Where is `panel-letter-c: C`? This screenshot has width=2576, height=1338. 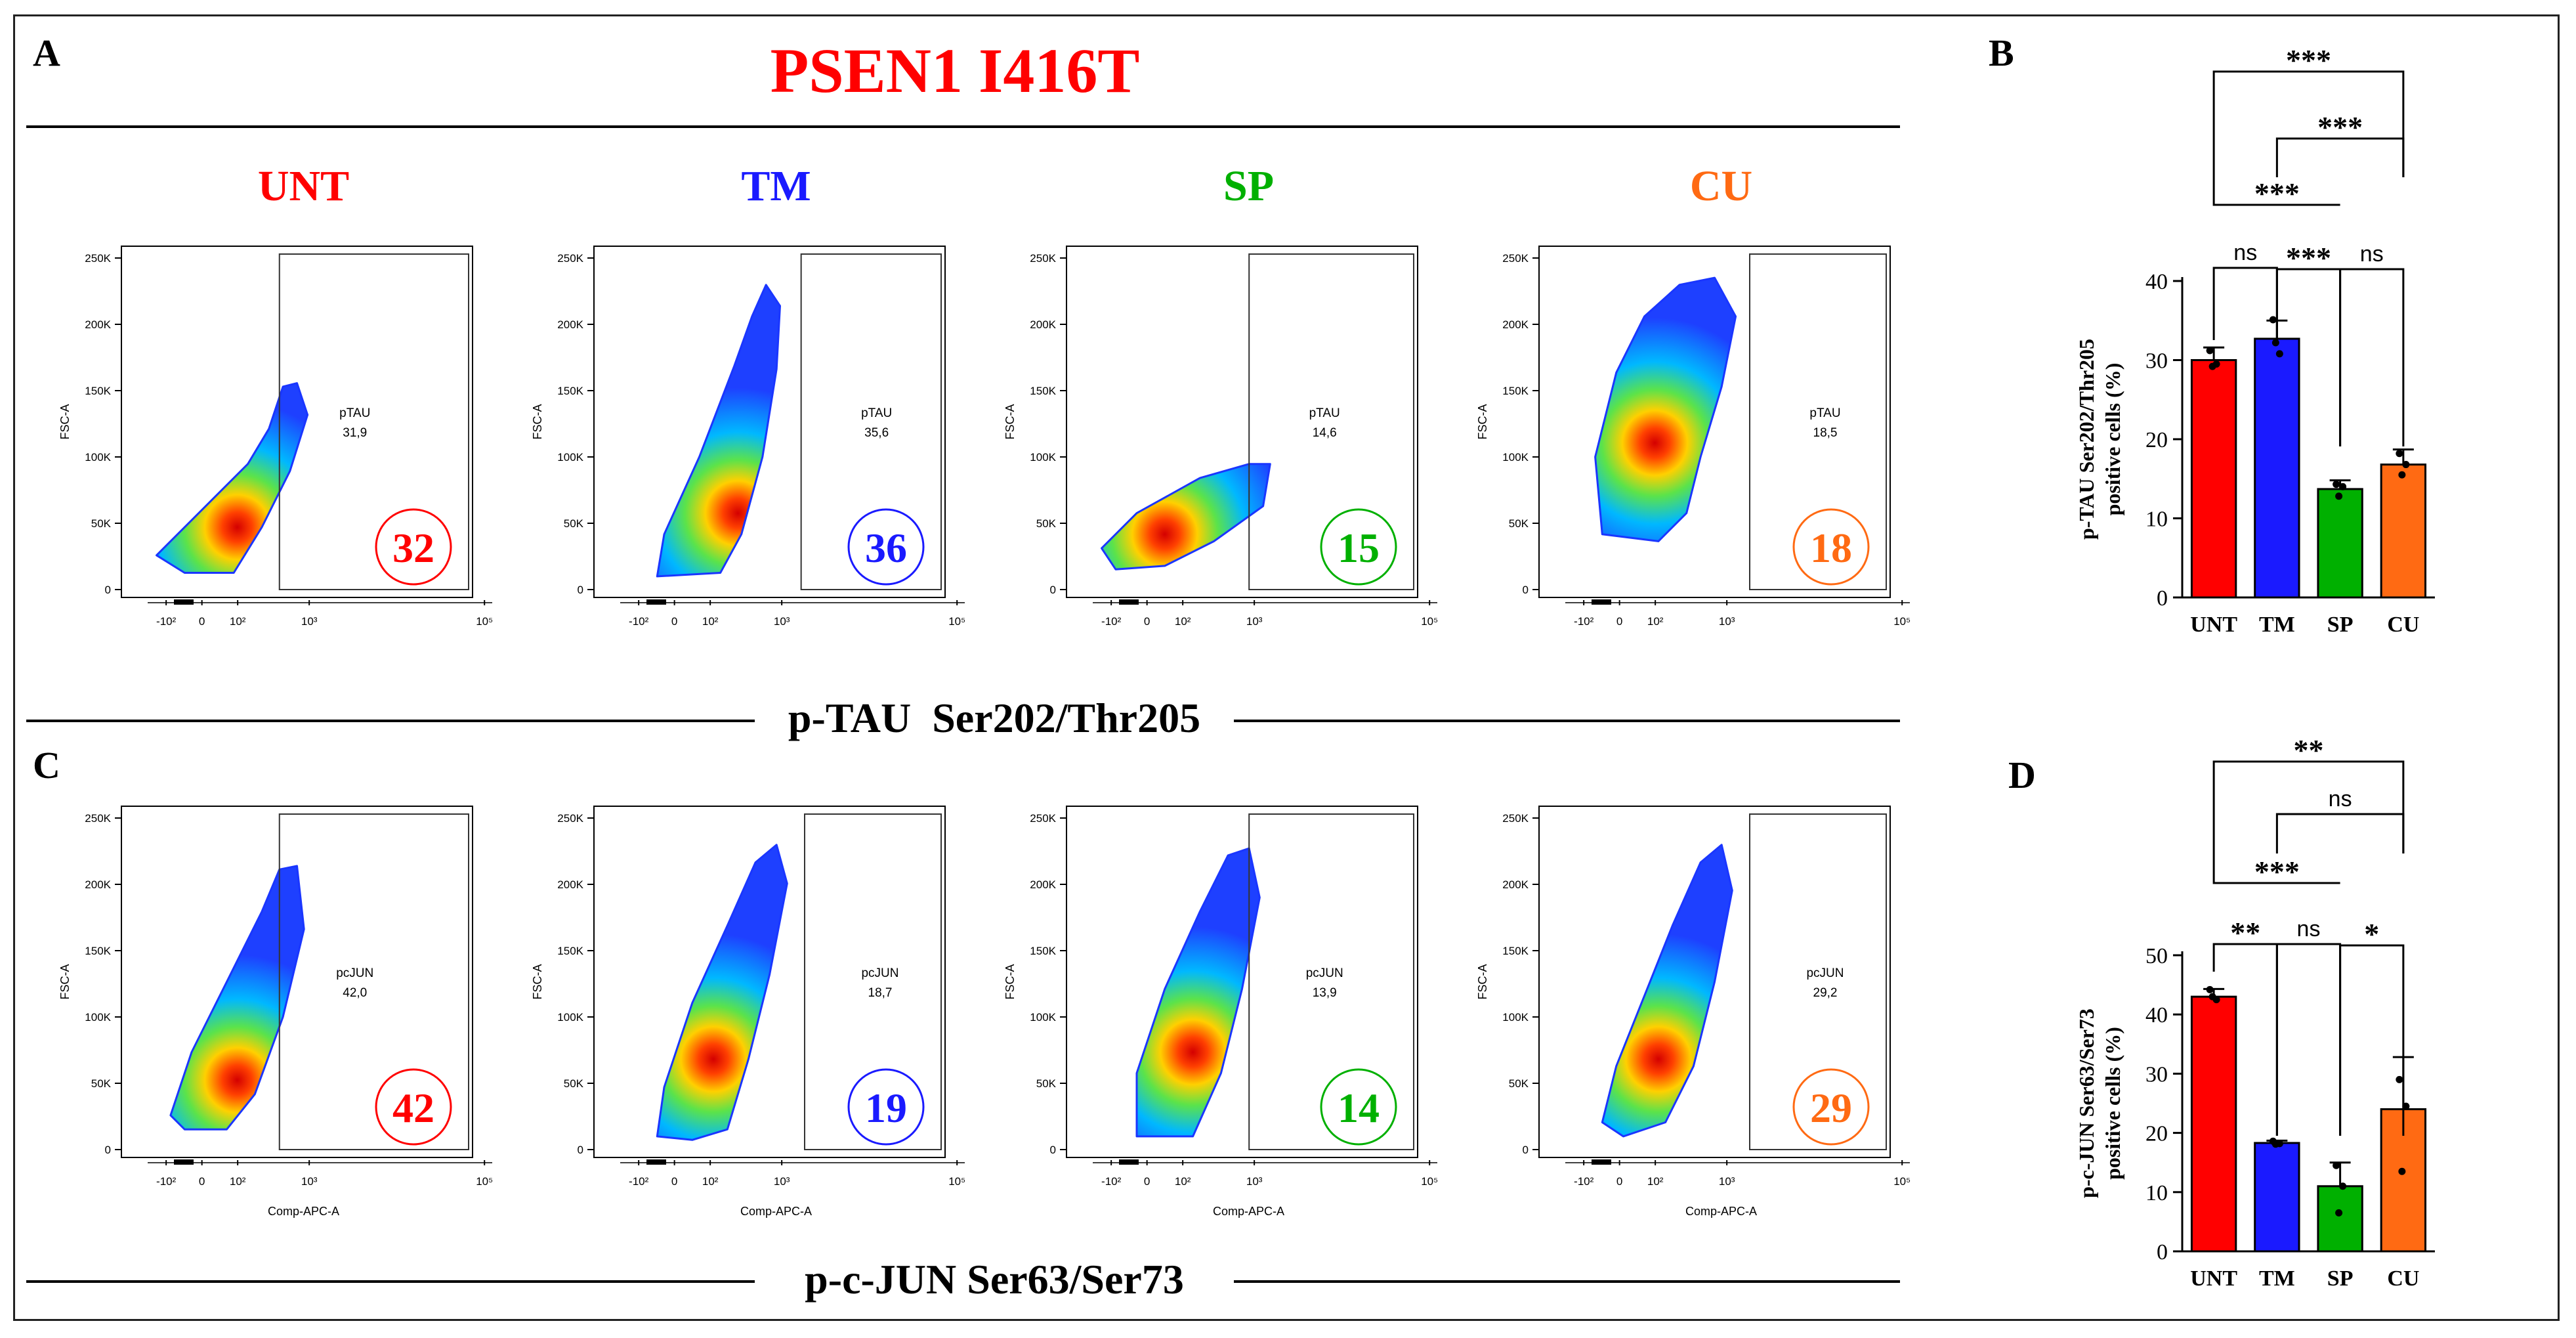
panel-letter-c: C is located at coordinates (46, 766).